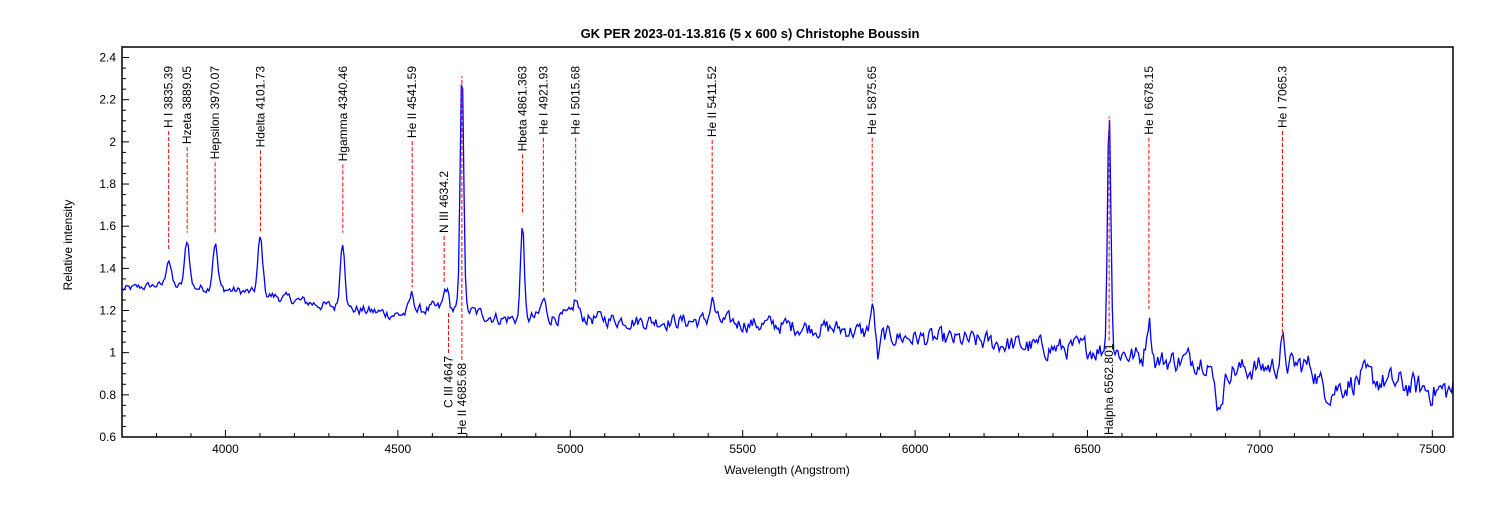  Describe the element at coordinates (872, 100) in the screenshot. I see `line-id-label: He I 5875.65` at that location.